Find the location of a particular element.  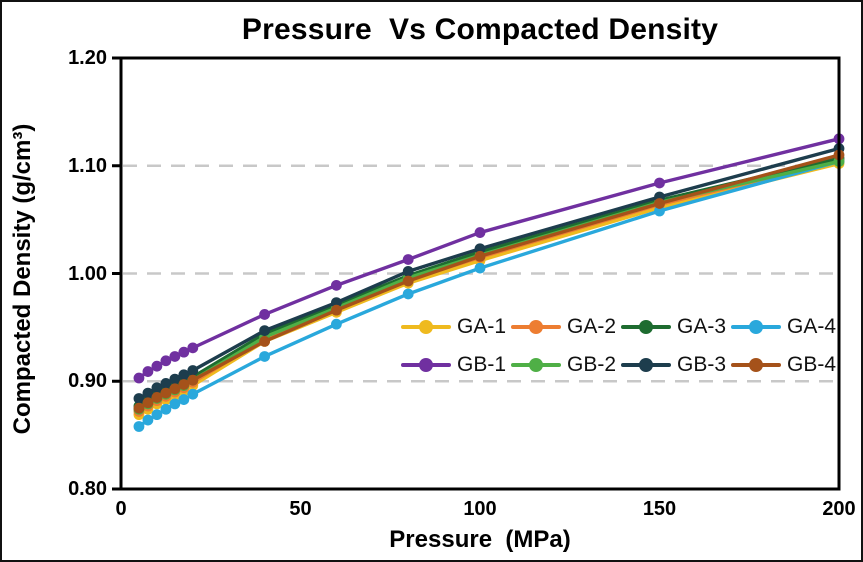

legend-item-ga-3: GA-3 is located at coordinates (676, 327).